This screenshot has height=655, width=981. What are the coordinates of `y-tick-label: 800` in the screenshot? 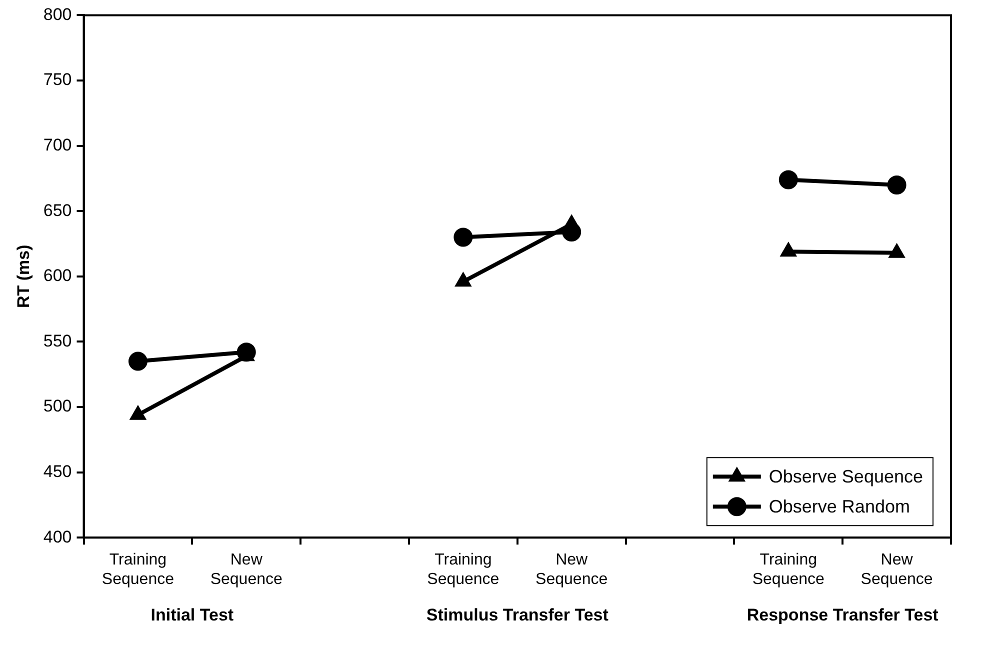 It's located at (57, 14).